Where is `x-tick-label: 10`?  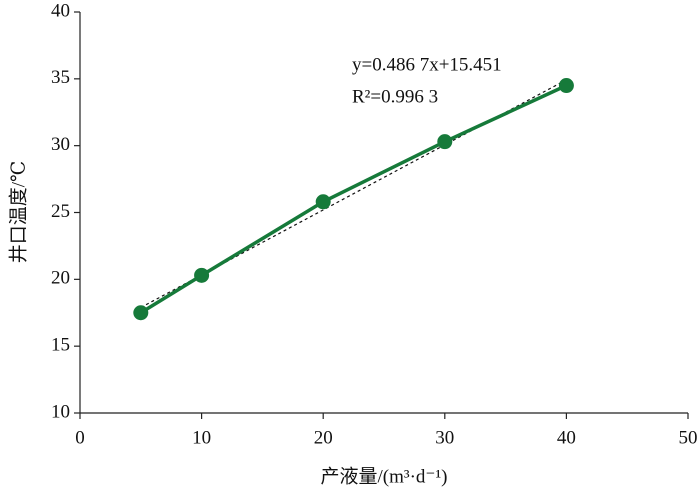
x-tick-label: 10 is located at coordinates (201, 437).